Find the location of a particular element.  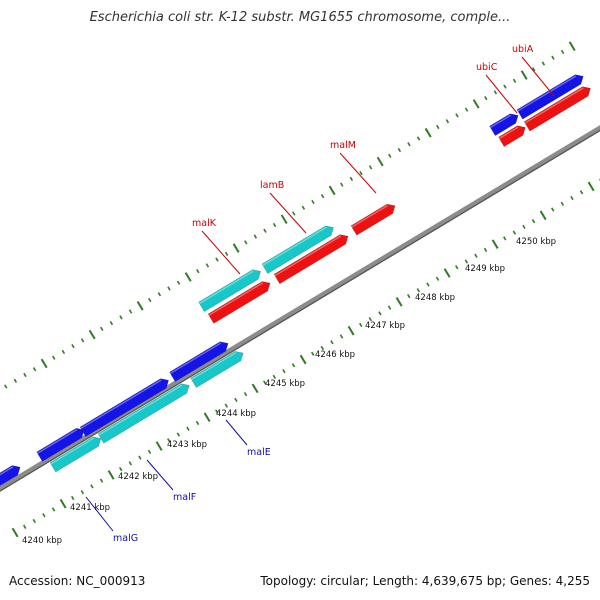

gene-label-malG: malG is located at coordinates (125, 538).